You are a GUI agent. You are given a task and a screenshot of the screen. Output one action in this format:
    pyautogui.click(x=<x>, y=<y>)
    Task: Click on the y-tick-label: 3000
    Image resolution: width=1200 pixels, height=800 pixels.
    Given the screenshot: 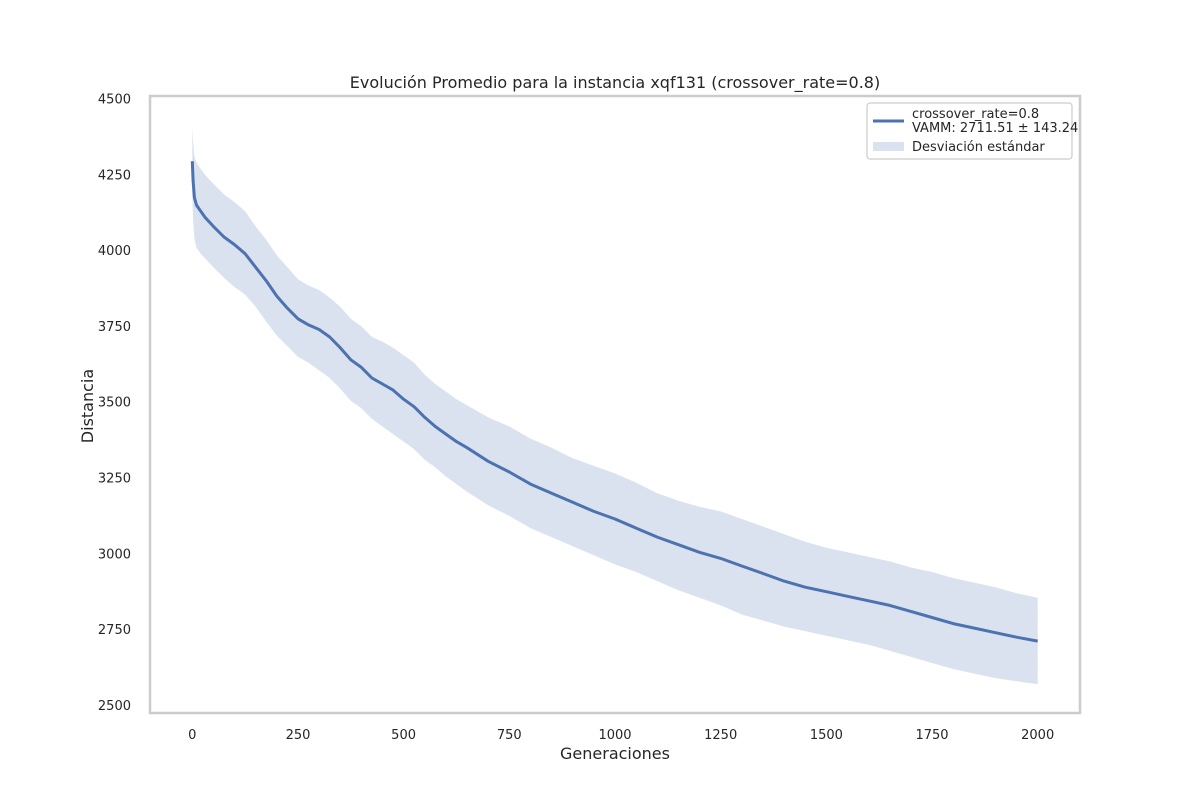 What is the action you would take?
    pyautogui.click(x=114, y=554)
    